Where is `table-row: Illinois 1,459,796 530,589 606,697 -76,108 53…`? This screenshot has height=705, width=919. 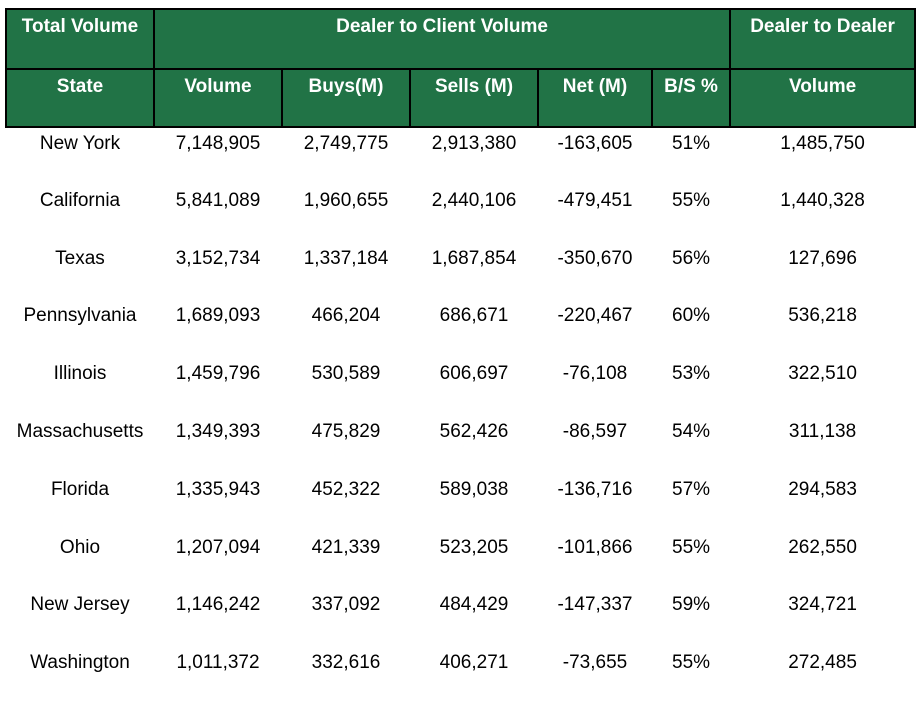
table-row: Illinois 1,459,796 530,589 606,697 -76,108 53… is located at coordinates (460, 387).